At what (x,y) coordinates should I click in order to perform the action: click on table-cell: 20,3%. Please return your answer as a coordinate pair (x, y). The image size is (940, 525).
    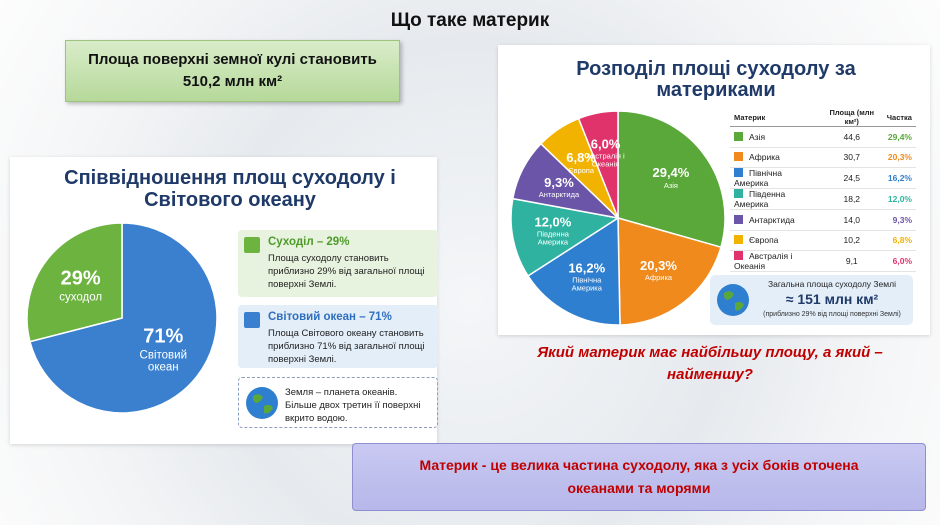
    Looking at the image, I should click on (899, 157).